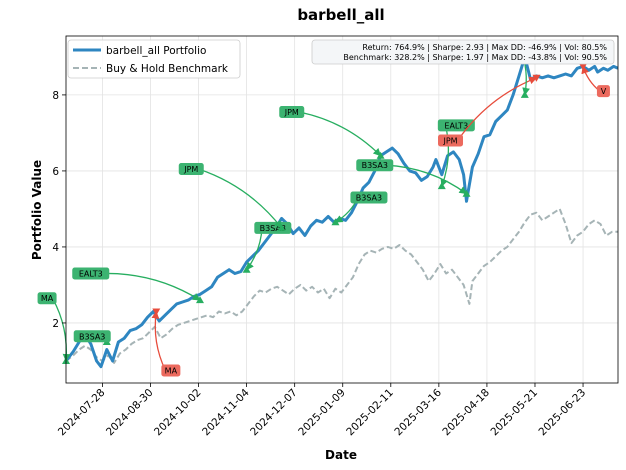 Image resolution: width=626 pixels, height=470 pixels. I want to click on x-tick-label: 2024-08-30, so click(130, 413).